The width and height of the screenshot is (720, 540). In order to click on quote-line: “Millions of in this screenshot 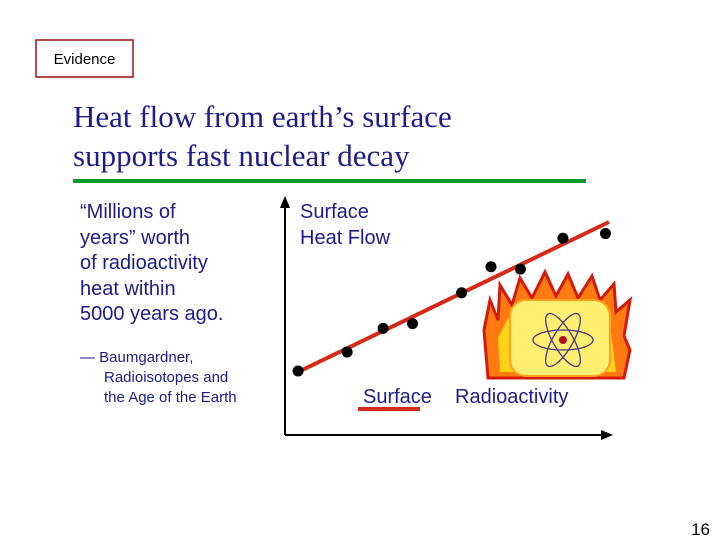, I will do `click(128, 212)`.